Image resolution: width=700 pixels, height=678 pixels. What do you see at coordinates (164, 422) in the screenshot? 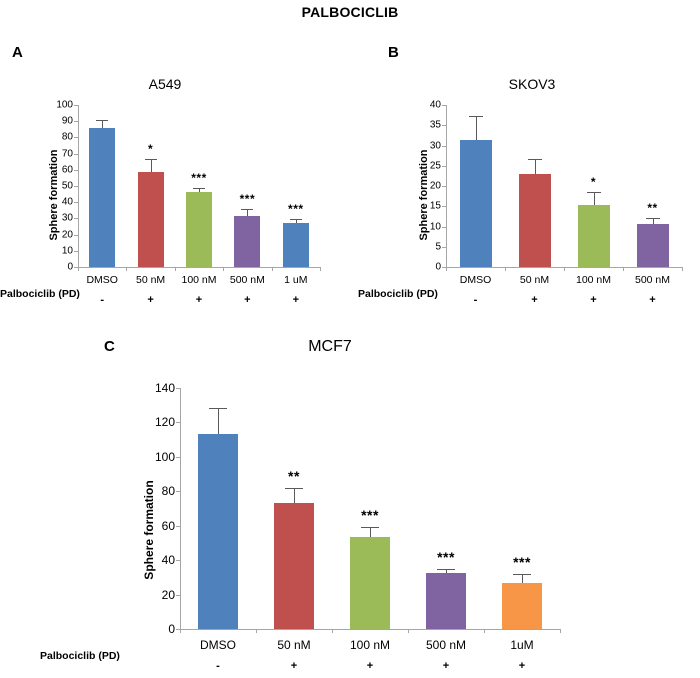
I see `y-tick-label: 120` at bounding box center [164, 422].